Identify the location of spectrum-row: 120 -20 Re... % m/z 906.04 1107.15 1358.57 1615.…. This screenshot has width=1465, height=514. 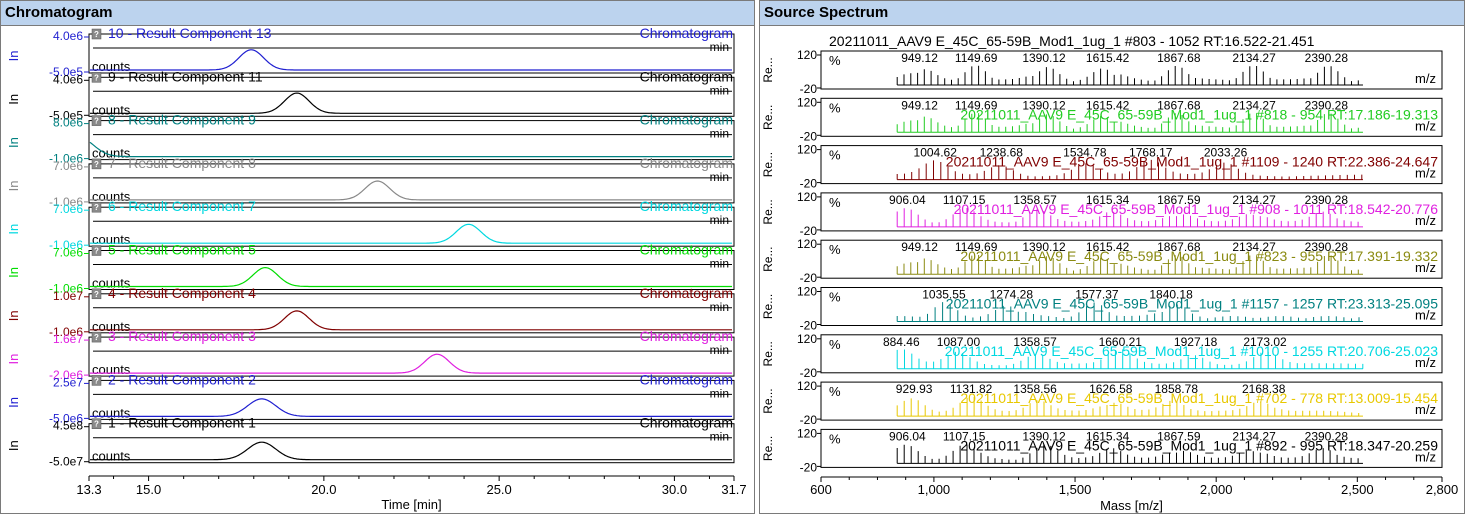
(1102, 214).